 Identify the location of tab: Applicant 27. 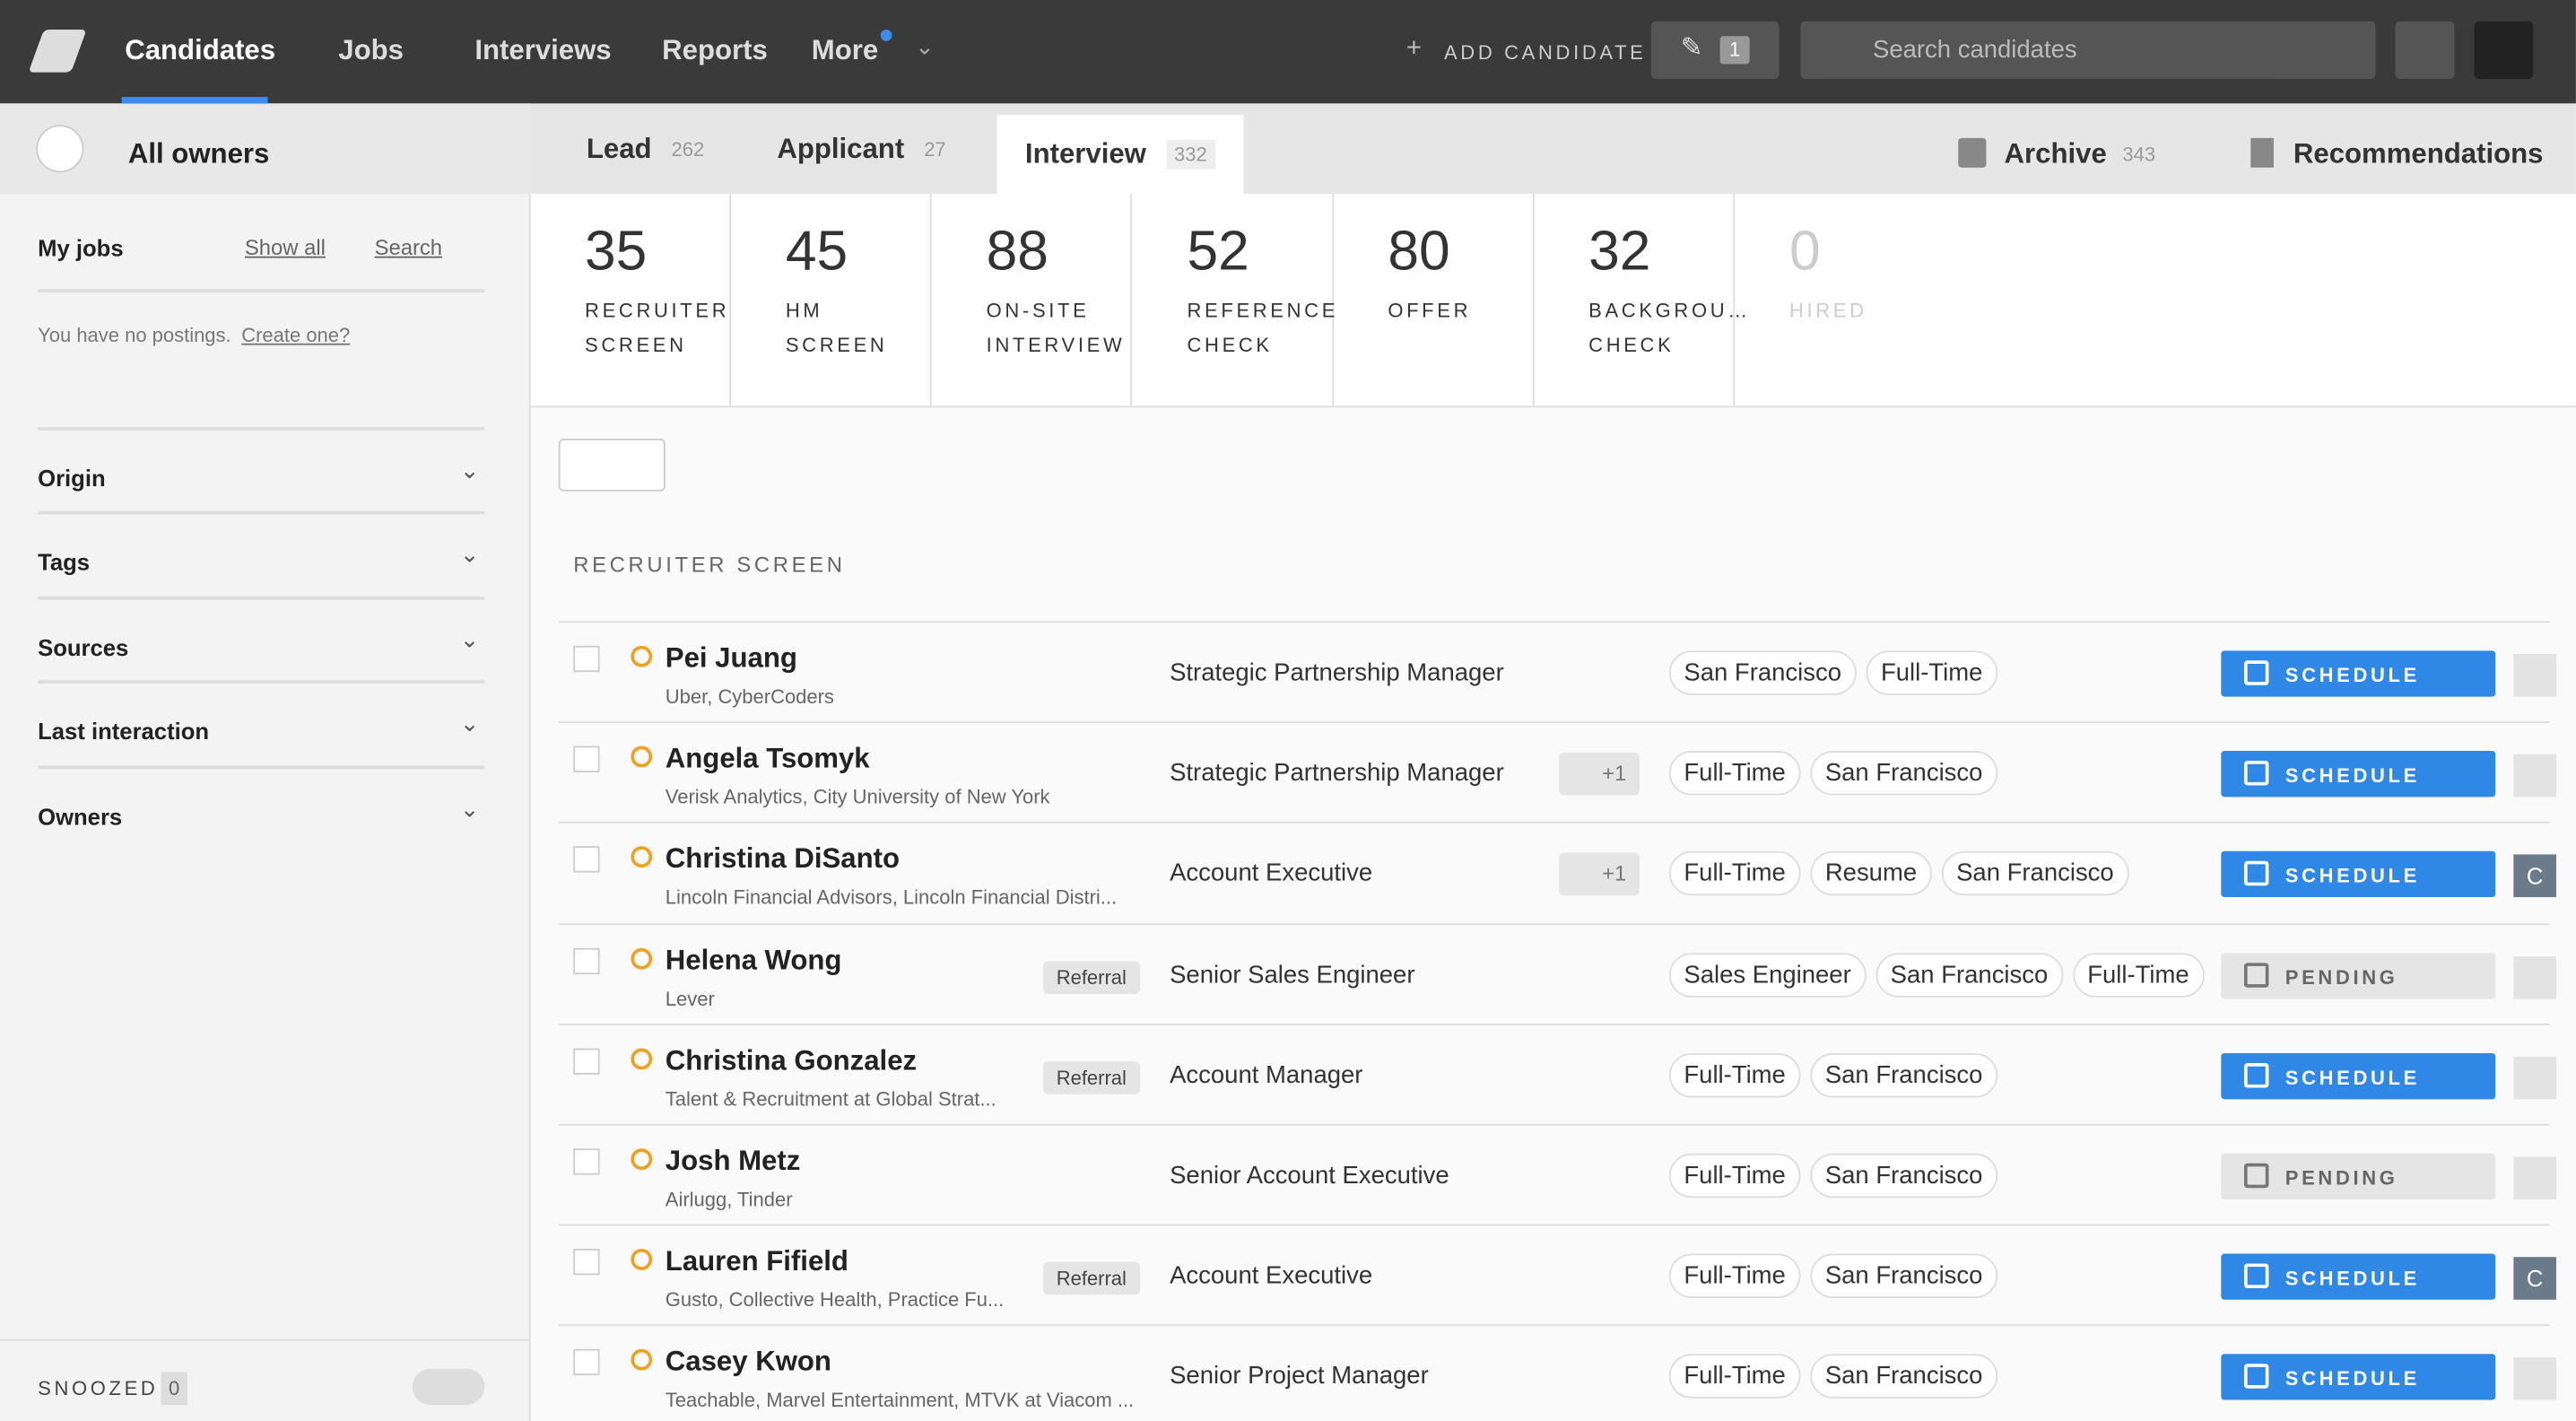
(861, 148).